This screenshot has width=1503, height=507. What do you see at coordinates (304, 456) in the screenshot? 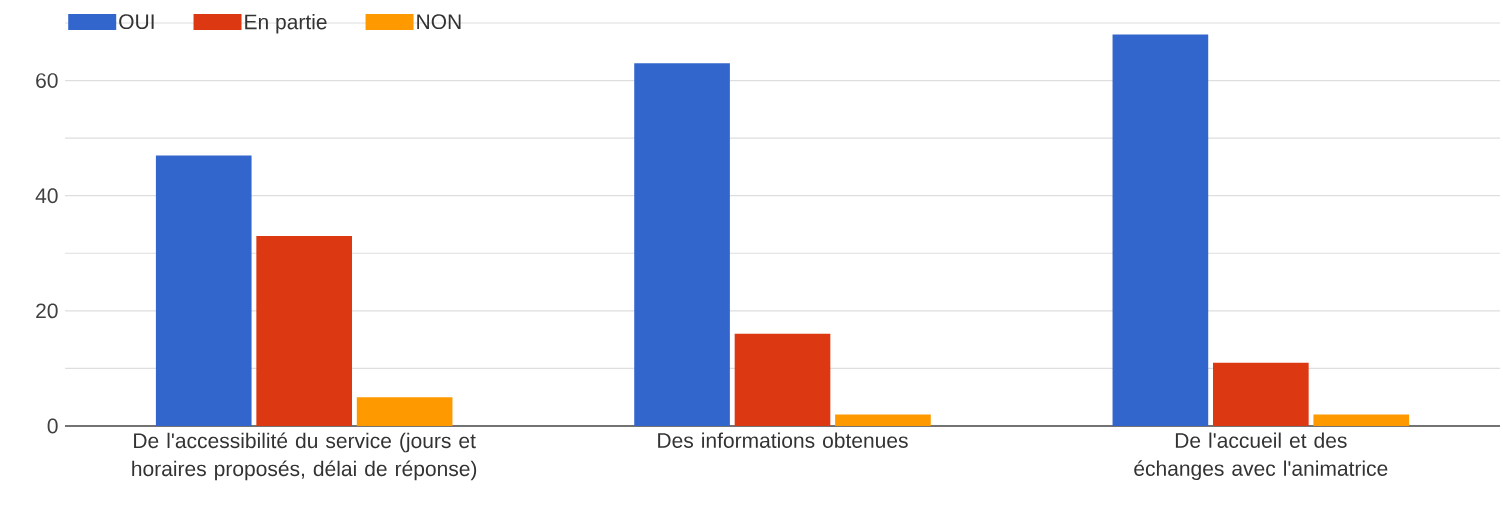
I see `x-tick-label: De l'accessibilité du service (jours et horaires proposés, délai de réponse)` at bounding box center [304, 456].